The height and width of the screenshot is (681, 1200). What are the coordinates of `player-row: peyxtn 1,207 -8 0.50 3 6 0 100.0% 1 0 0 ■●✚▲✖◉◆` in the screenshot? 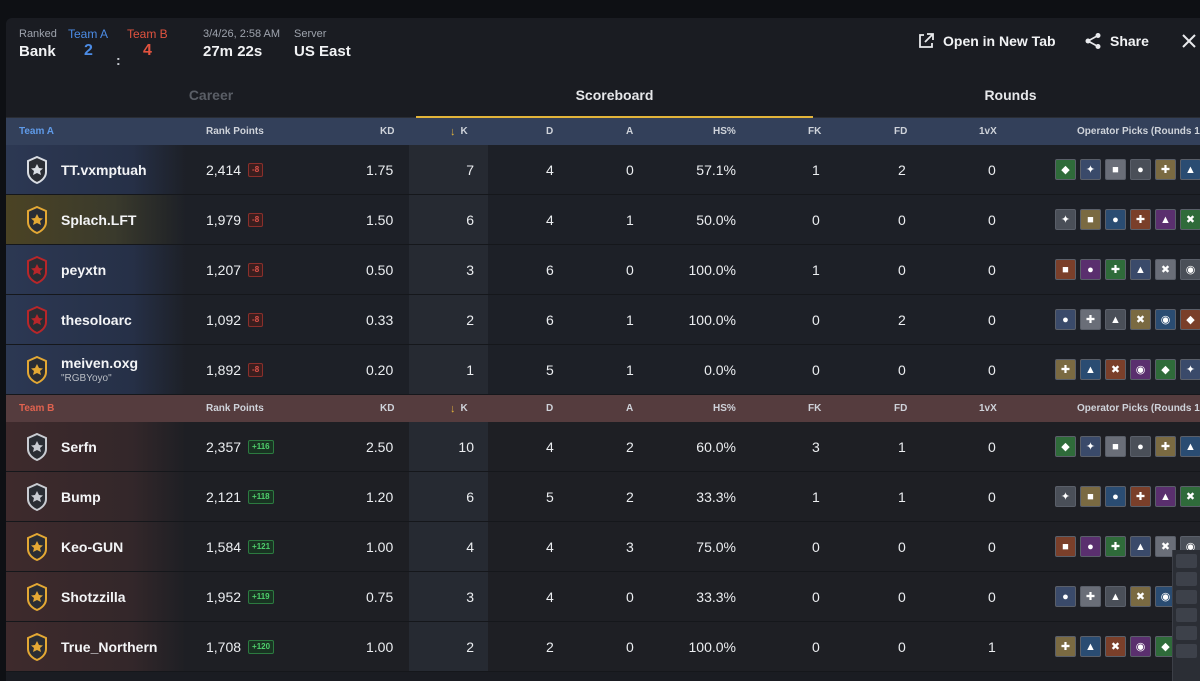 It's located at (603, 270).